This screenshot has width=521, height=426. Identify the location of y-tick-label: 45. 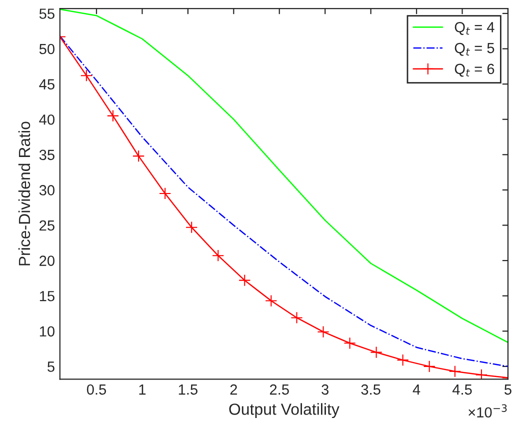
(46, 84).